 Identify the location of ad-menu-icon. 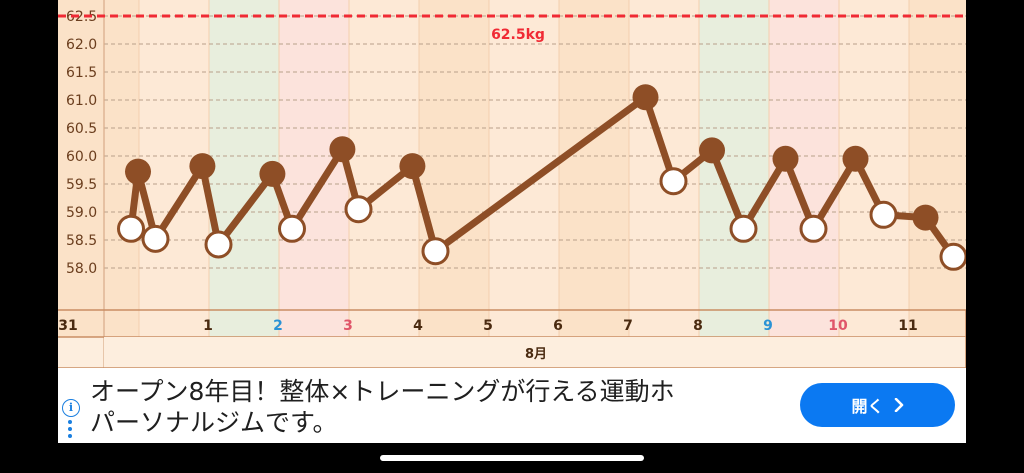
(70, 430).